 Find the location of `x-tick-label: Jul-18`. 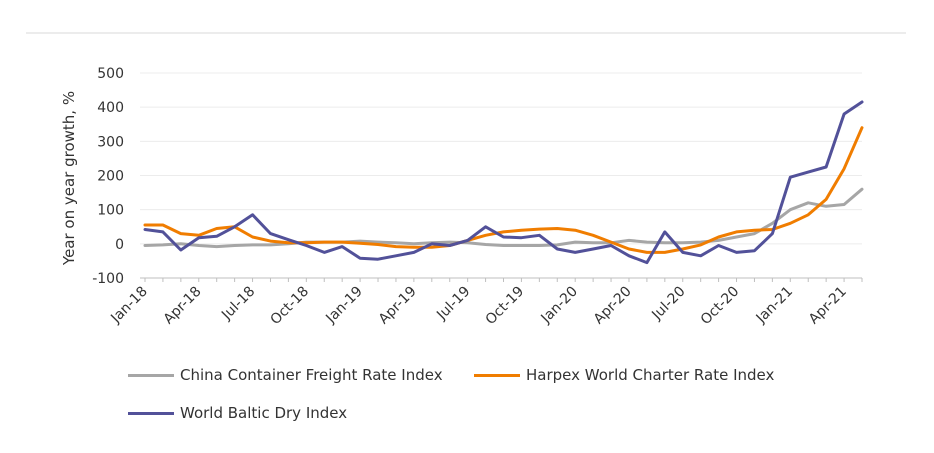

x-tick-label: Jul-18 is located at coordinates (238, 304).